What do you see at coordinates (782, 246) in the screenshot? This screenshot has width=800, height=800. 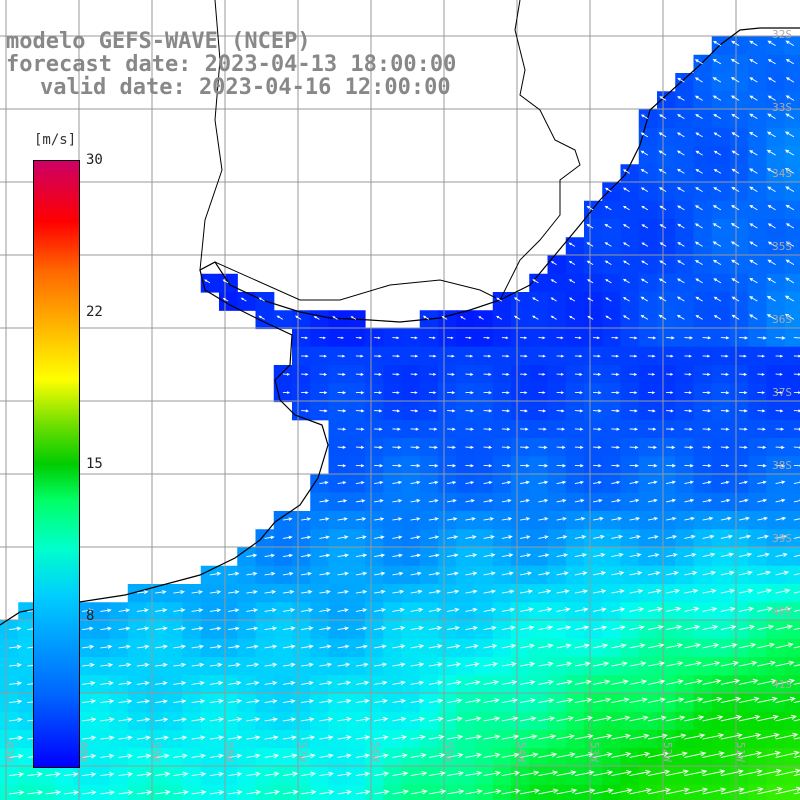 I see `lat-label: 35S` at bounding box center [782, 246].